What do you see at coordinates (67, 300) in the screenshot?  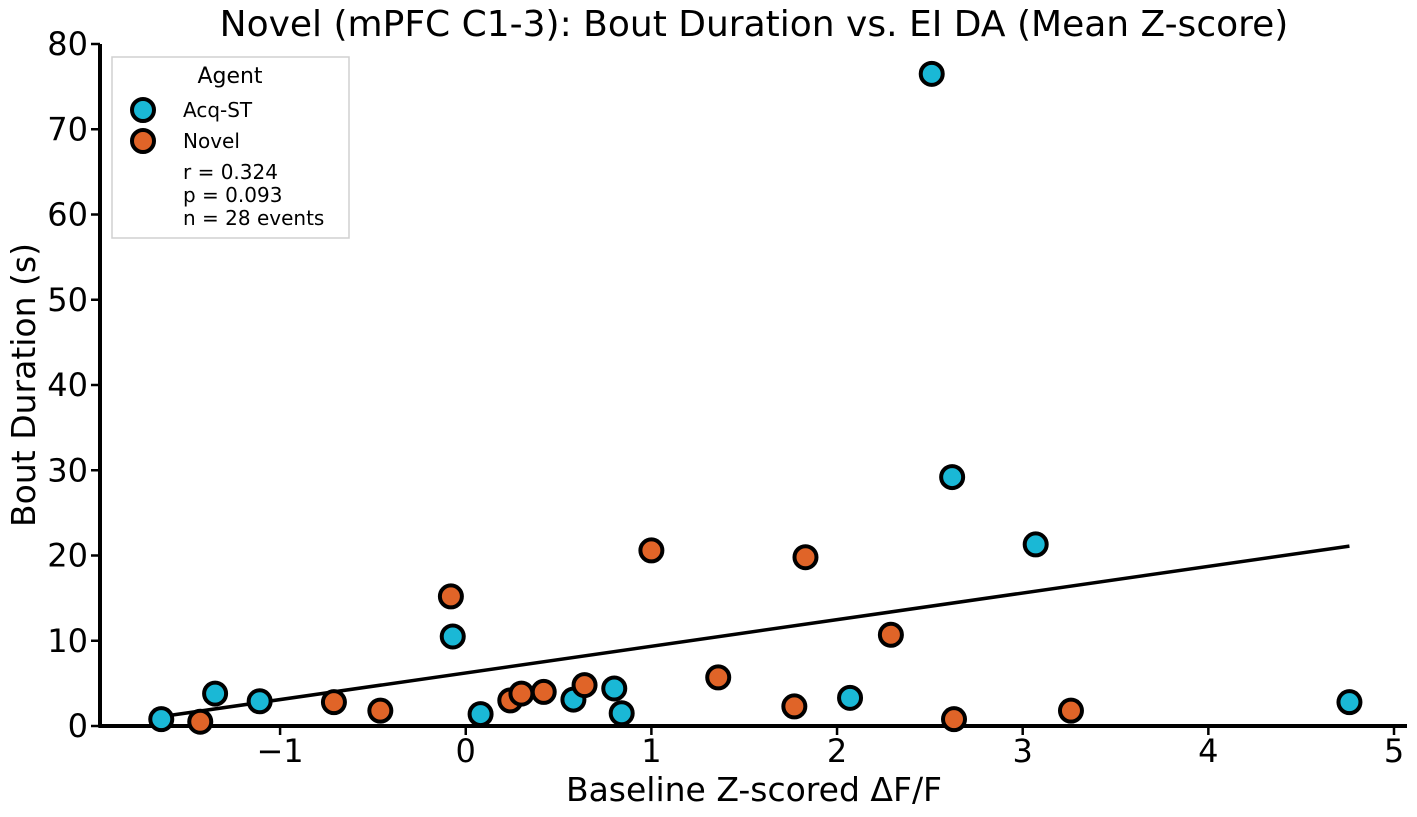 I see `y-tick-label: 50` at bounding box center [67, 300].